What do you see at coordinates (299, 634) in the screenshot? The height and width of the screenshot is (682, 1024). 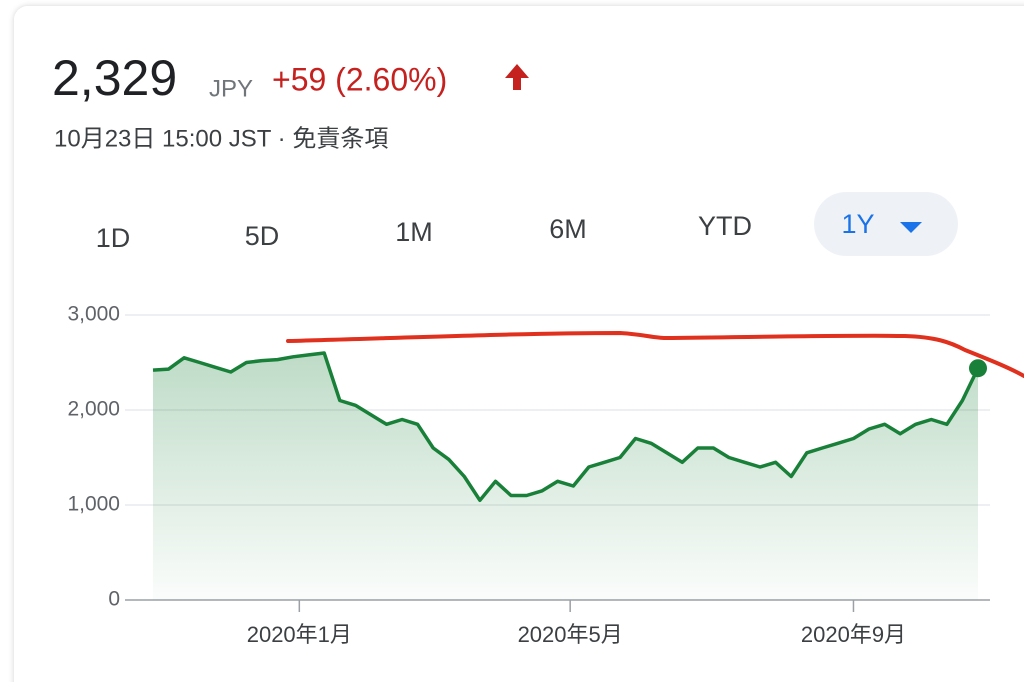 I see `x-tick-label: 2020年1月` at bounding box center [299, 634].